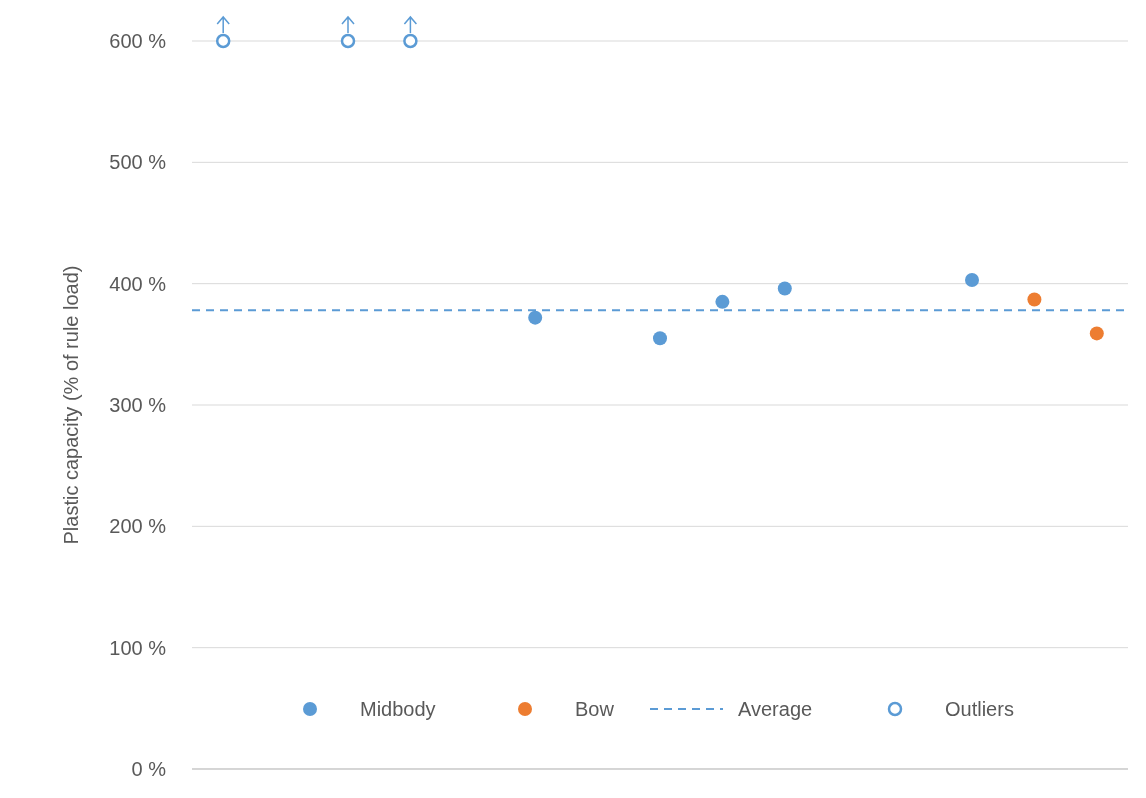  Describe the element at coordinates (979, 709) in the screenshot. I see `legend-label: Outliers` at that location.